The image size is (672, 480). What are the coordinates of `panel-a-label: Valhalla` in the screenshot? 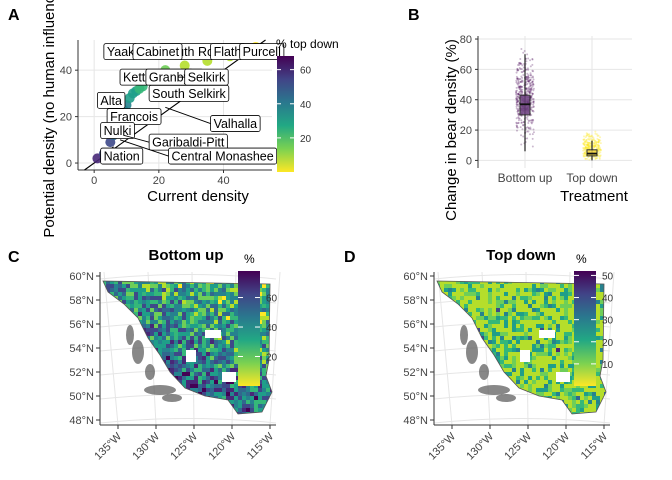 It's located at (236, 124).